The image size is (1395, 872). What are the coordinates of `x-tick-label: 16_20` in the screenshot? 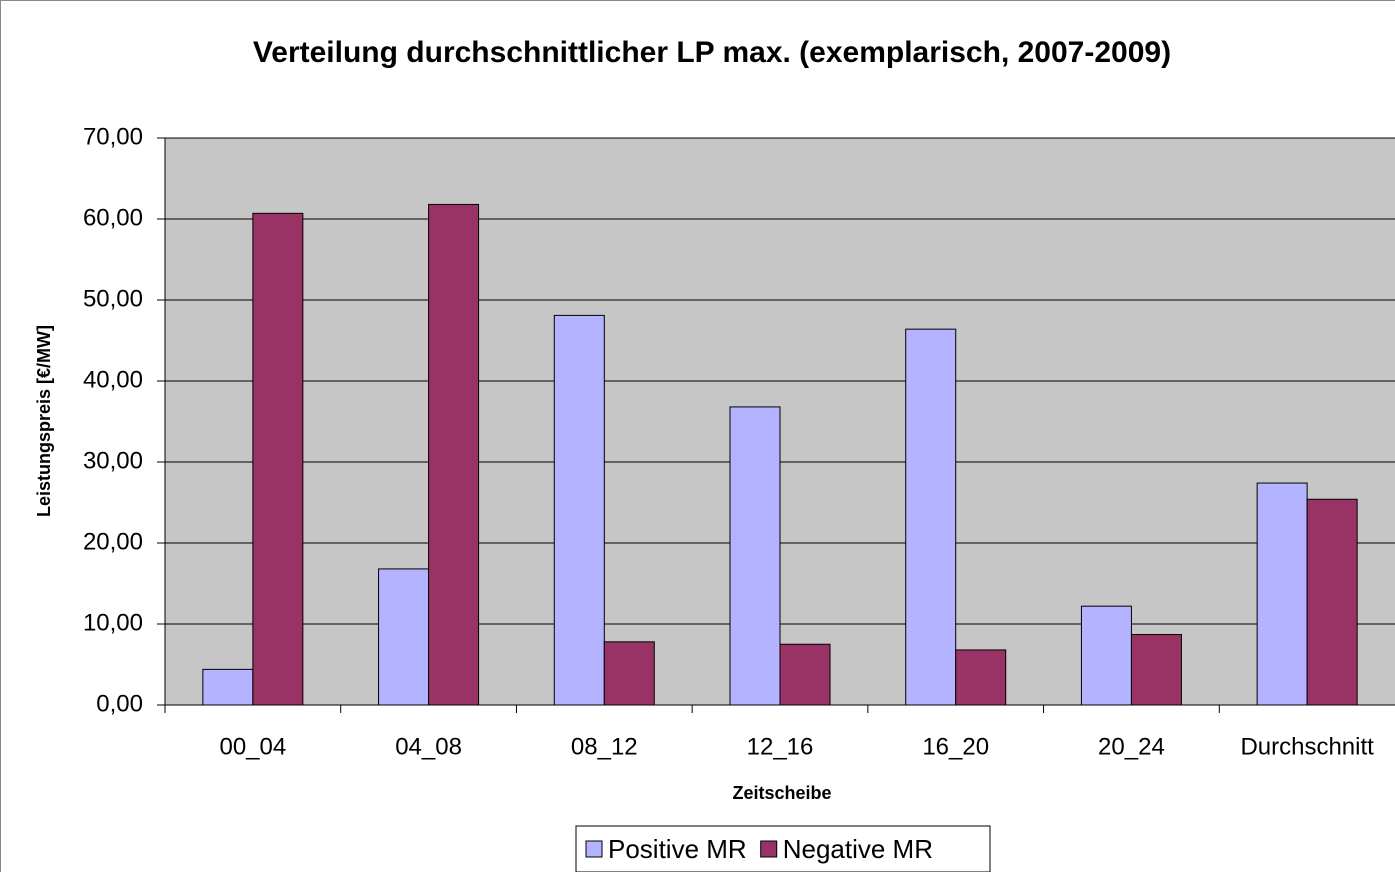 It's located at (955, 746).